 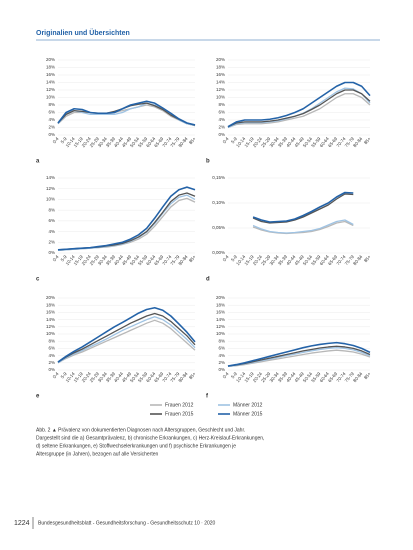 What do you see at coordinates (22, 523) in the screenshot?
I see `page-number: 1224` at bounding box center [22, 523].